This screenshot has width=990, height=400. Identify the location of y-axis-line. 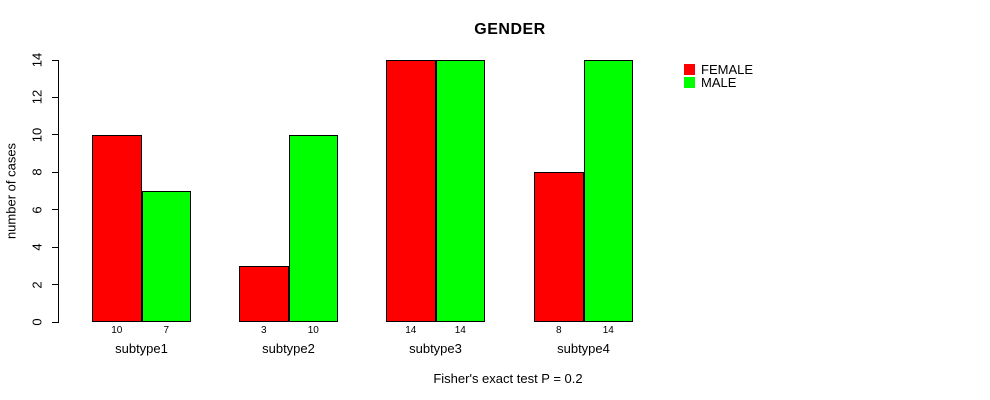
(58, 191).